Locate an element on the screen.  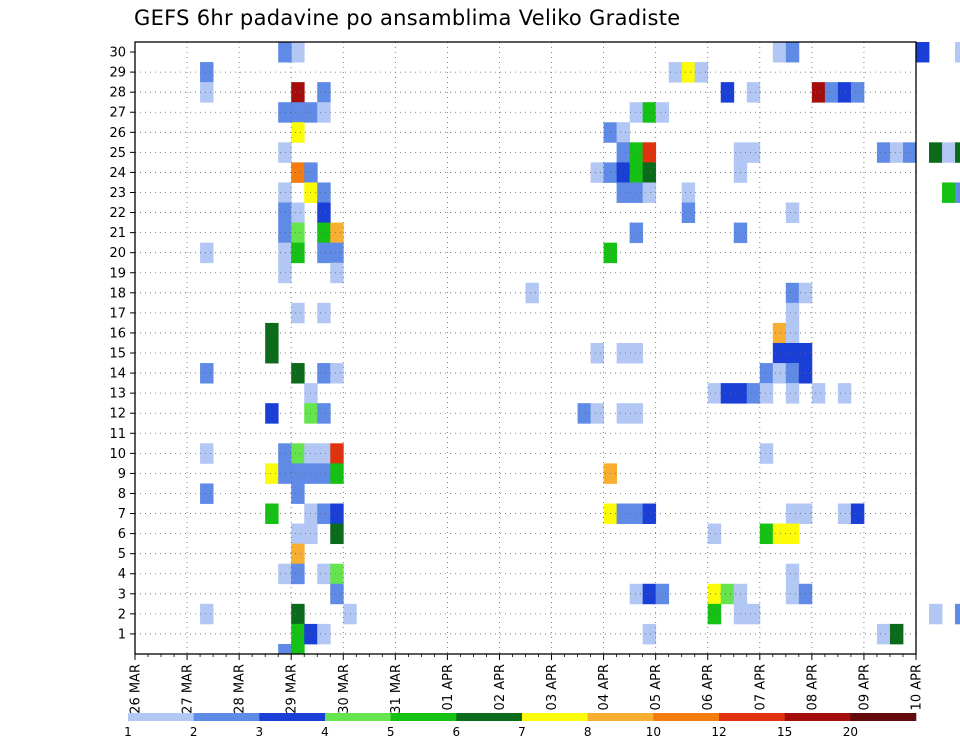
x-tick-label: 03 APR is located at coordinates (552, 687).